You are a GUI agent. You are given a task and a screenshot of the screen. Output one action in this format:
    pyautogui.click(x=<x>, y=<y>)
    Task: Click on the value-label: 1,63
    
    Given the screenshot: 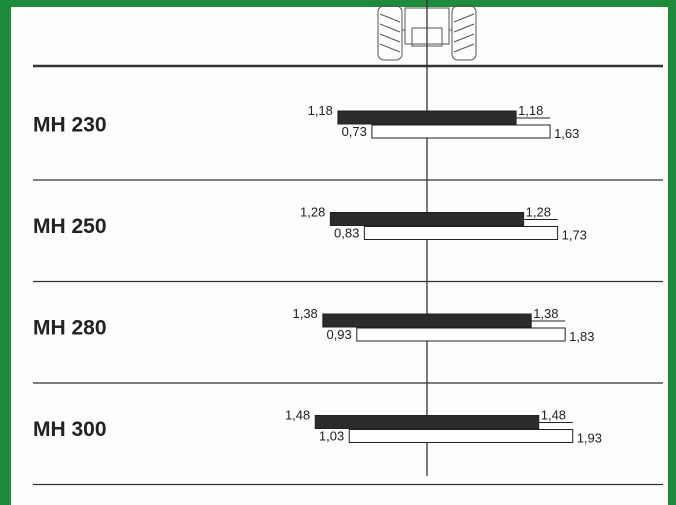 What is the action you would take?
    pyautogui.click(x=566, y=133)
    